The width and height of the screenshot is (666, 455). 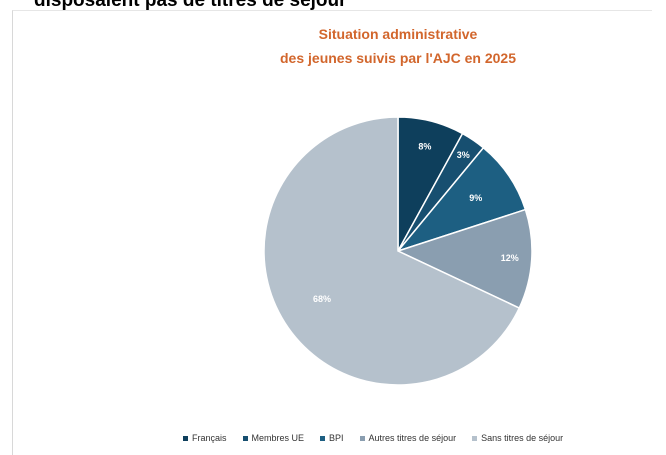 What do you see at coordinates (510, 258) in the screenshot?
I see `slice-label-4: 12%` at bounding box center [510, 258].